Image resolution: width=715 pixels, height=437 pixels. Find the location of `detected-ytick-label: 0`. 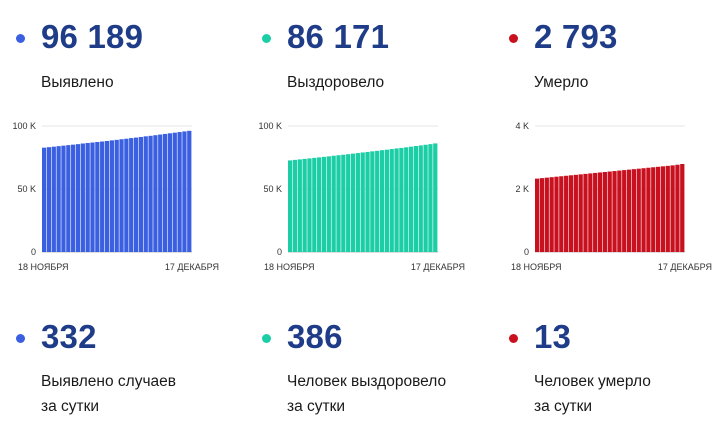

detected-ytick-label: 0 is located at coordinates (33, 252).